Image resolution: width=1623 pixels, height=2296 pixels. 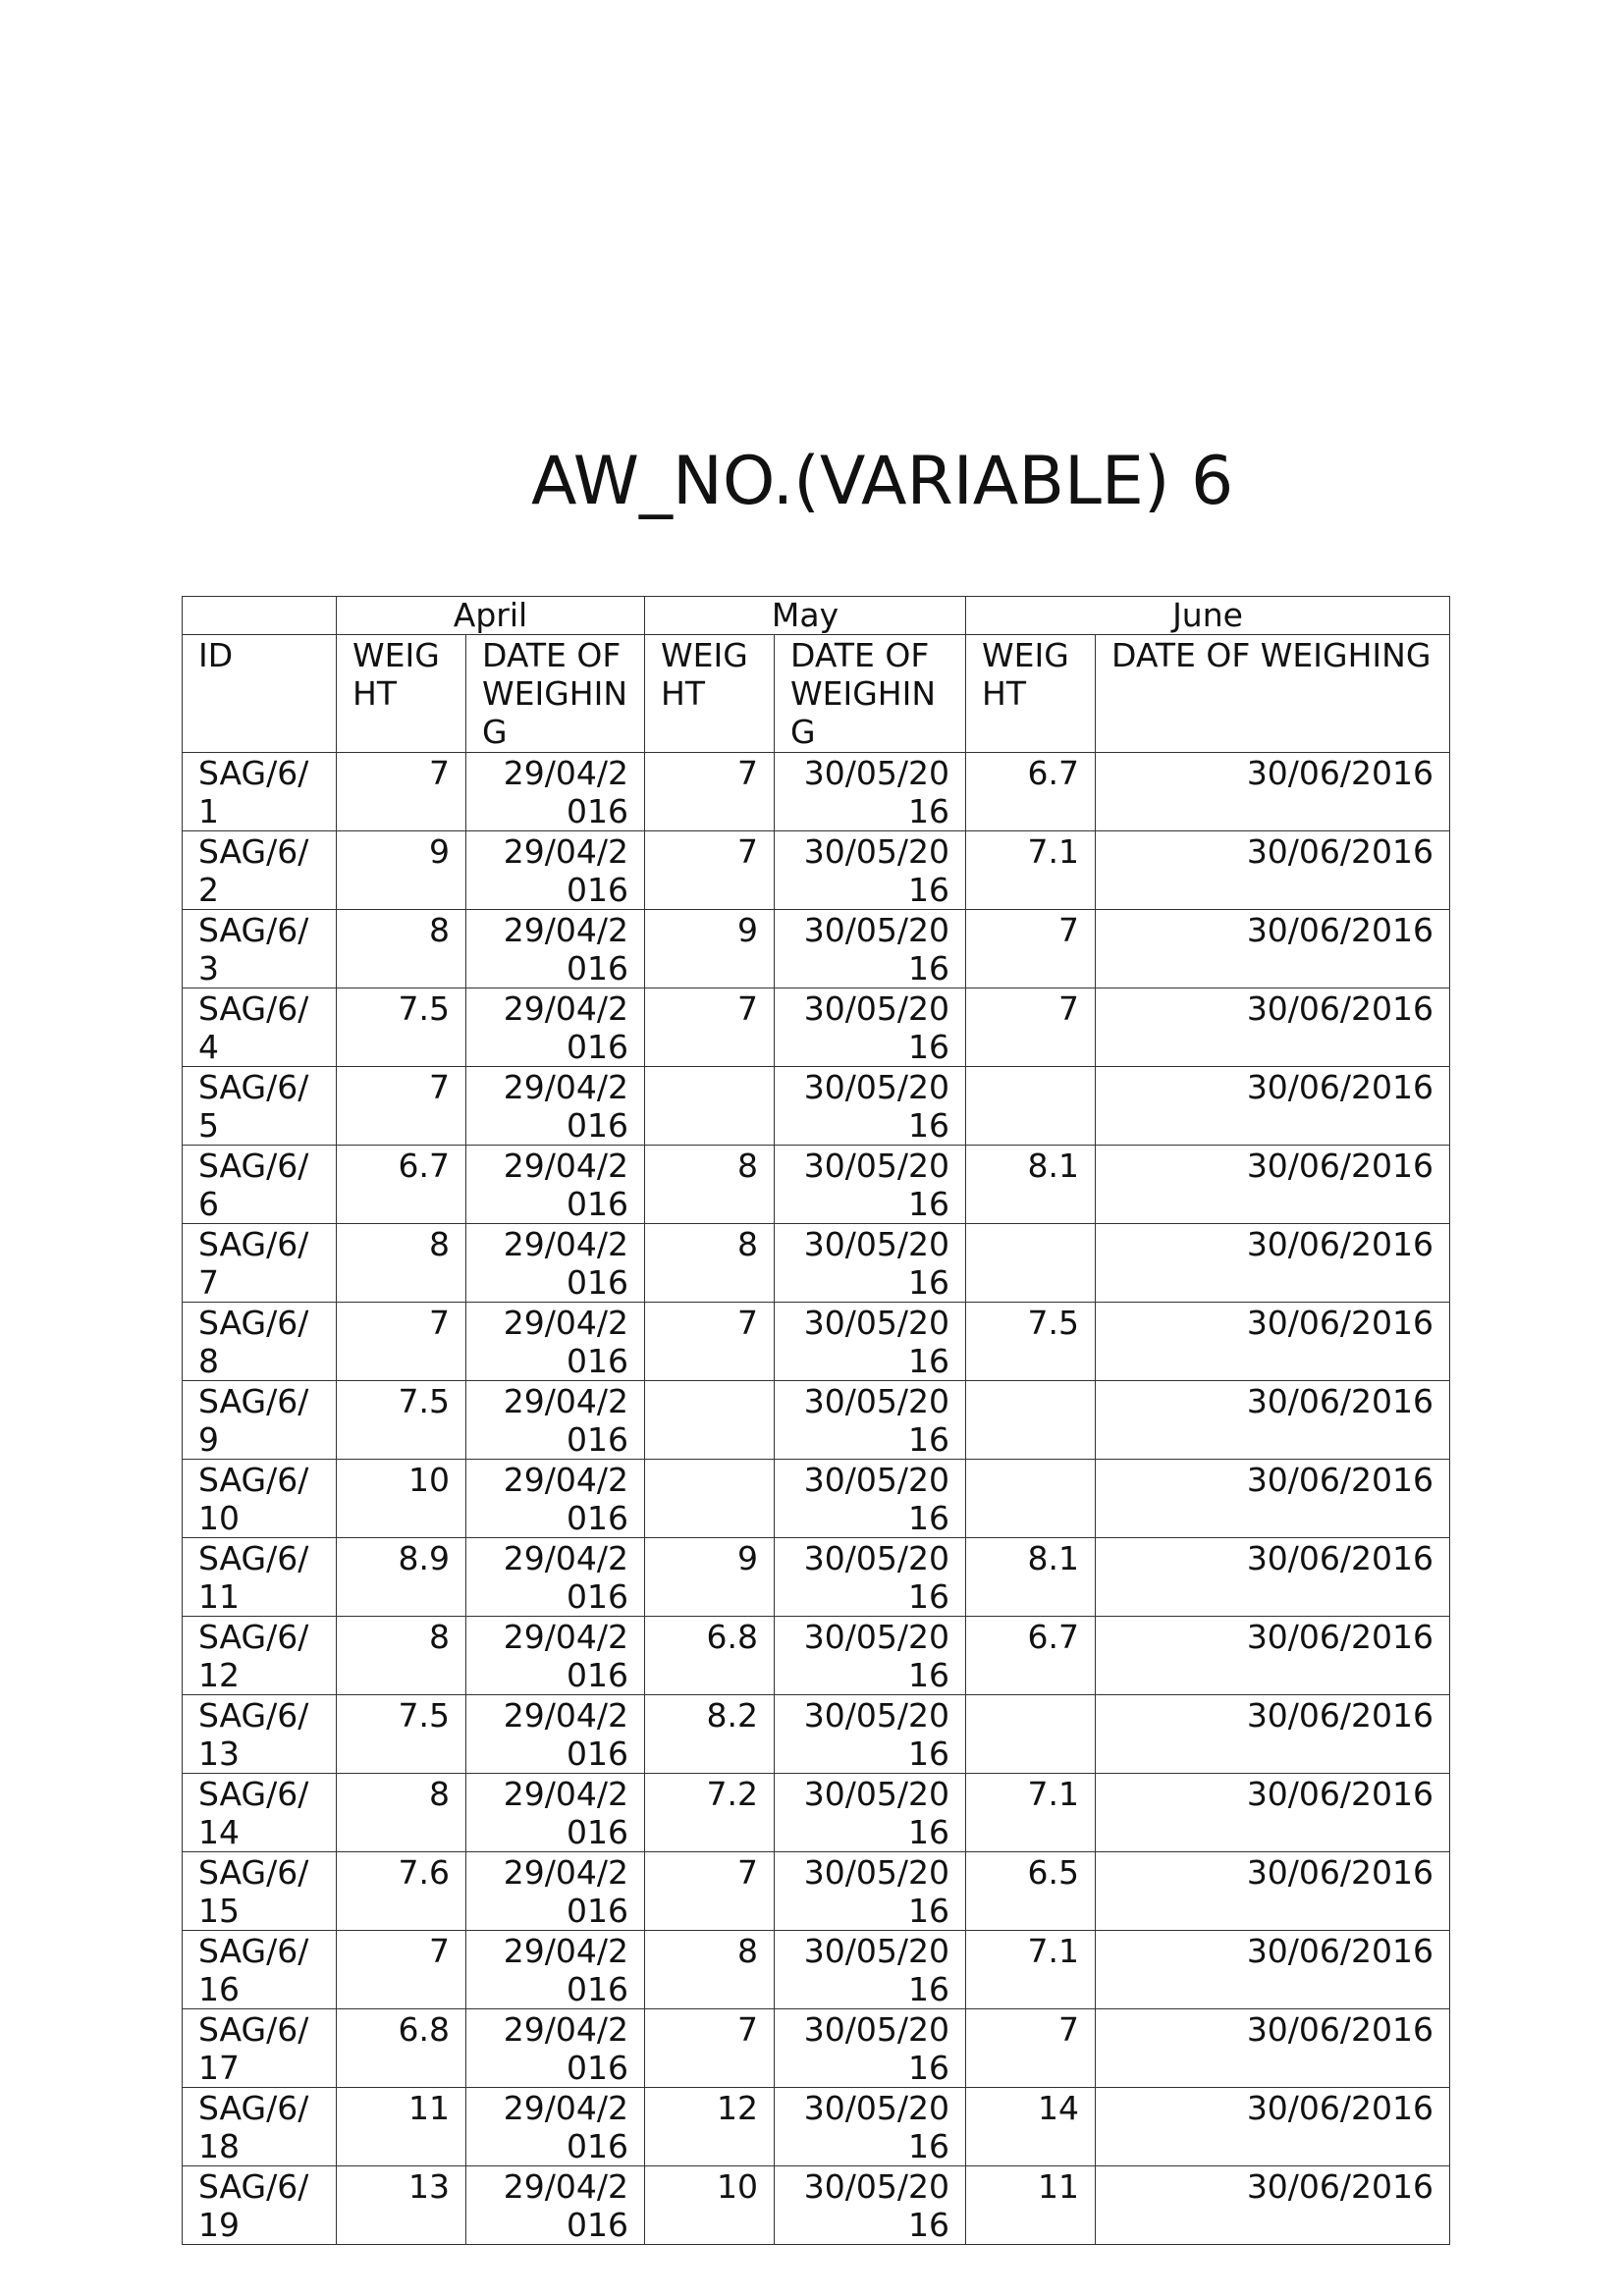 I want to click on id-cell: SAG/6/15, so click(x=259, y=1891).